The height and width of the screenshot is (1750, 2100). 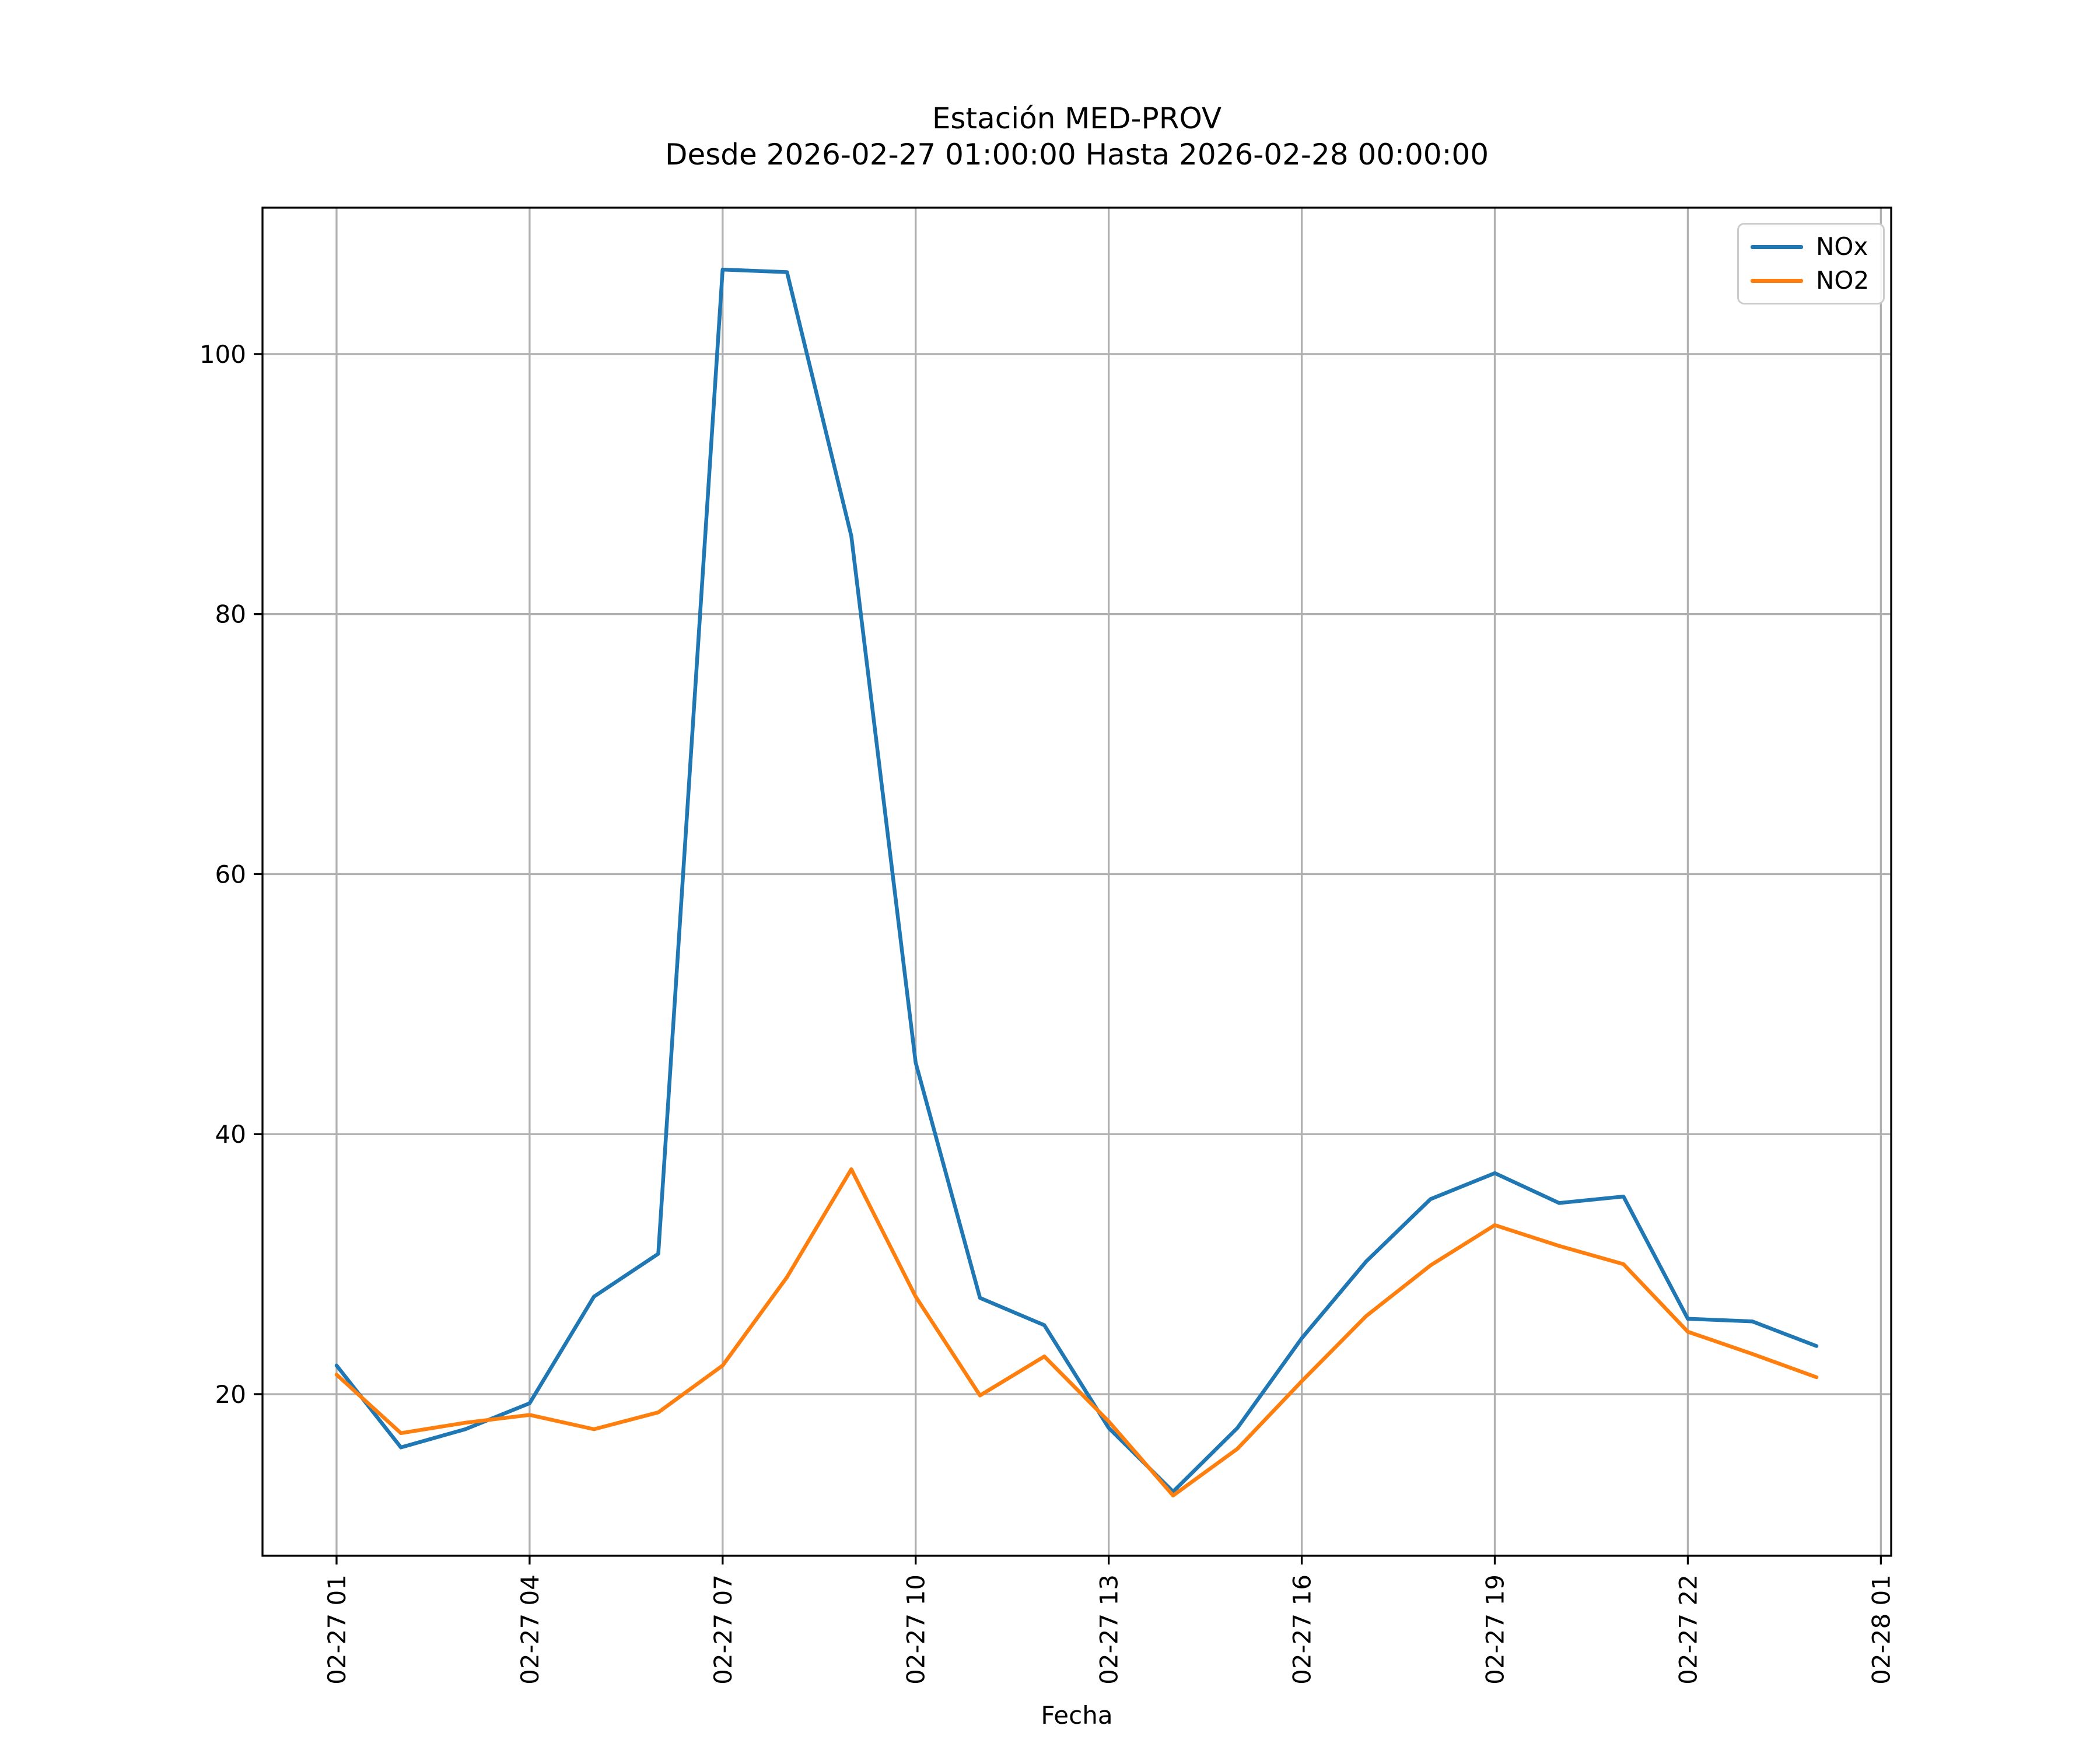 What do you see at coordinates (530, 1629) in the screenshot?
I see `x-tick-label: 02-27 04` at bounding box center [530, 1629].